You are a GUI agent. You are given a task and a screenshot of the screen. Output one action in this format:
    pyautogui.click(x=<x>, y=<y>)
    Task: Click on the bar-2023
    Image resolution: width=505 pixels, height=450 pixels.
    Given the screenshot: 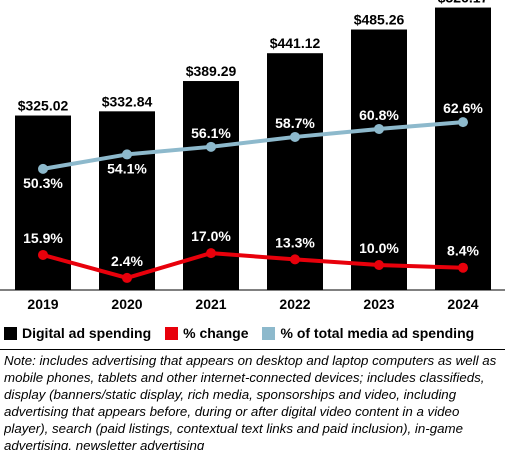 What is the action you would take?
    pyautogui.click(x=379, y=160)
    